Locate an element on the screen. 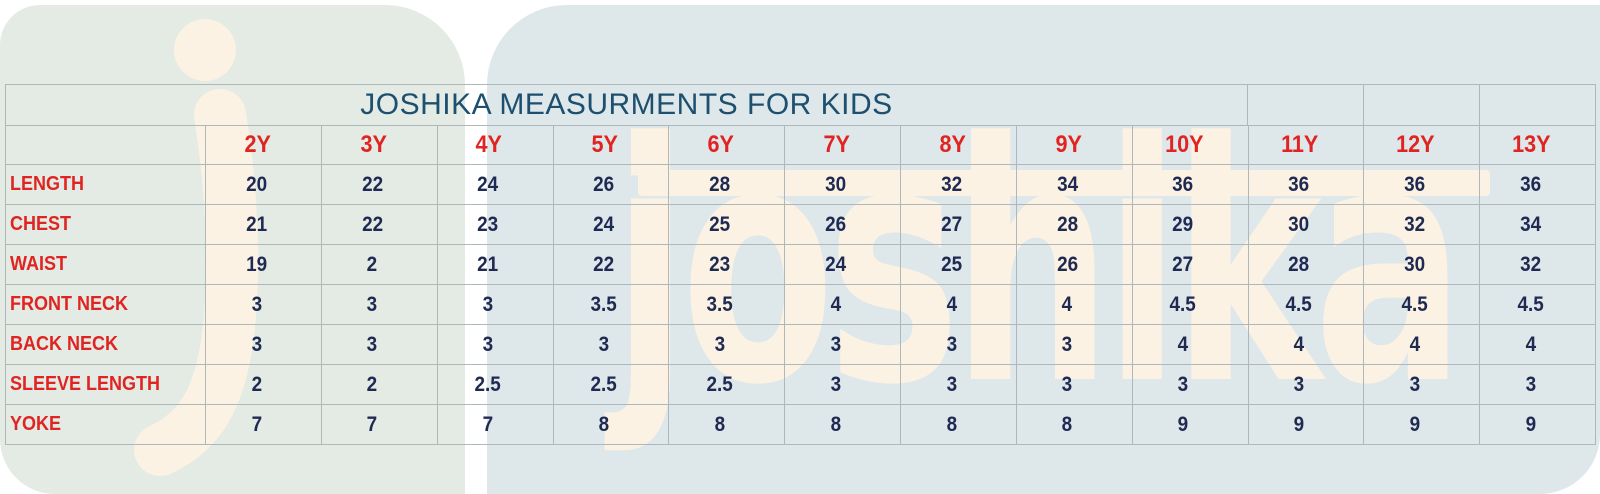 This screenshot has width=1600, height=494. table-row-front-neck: FRONT NECK 3 3 3 3.5 3.5 4 4 4 4.5 4.5 4.5 4.5 is located at coordinates (801, 305).